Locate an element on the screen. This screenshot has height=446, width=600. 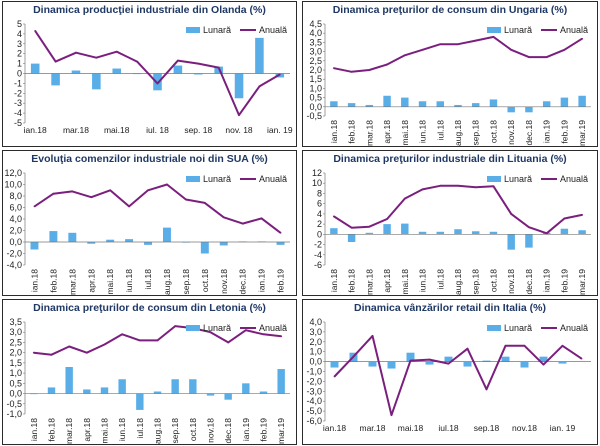
x-tick-label: oct.18 is located at coordinates (205, 280).